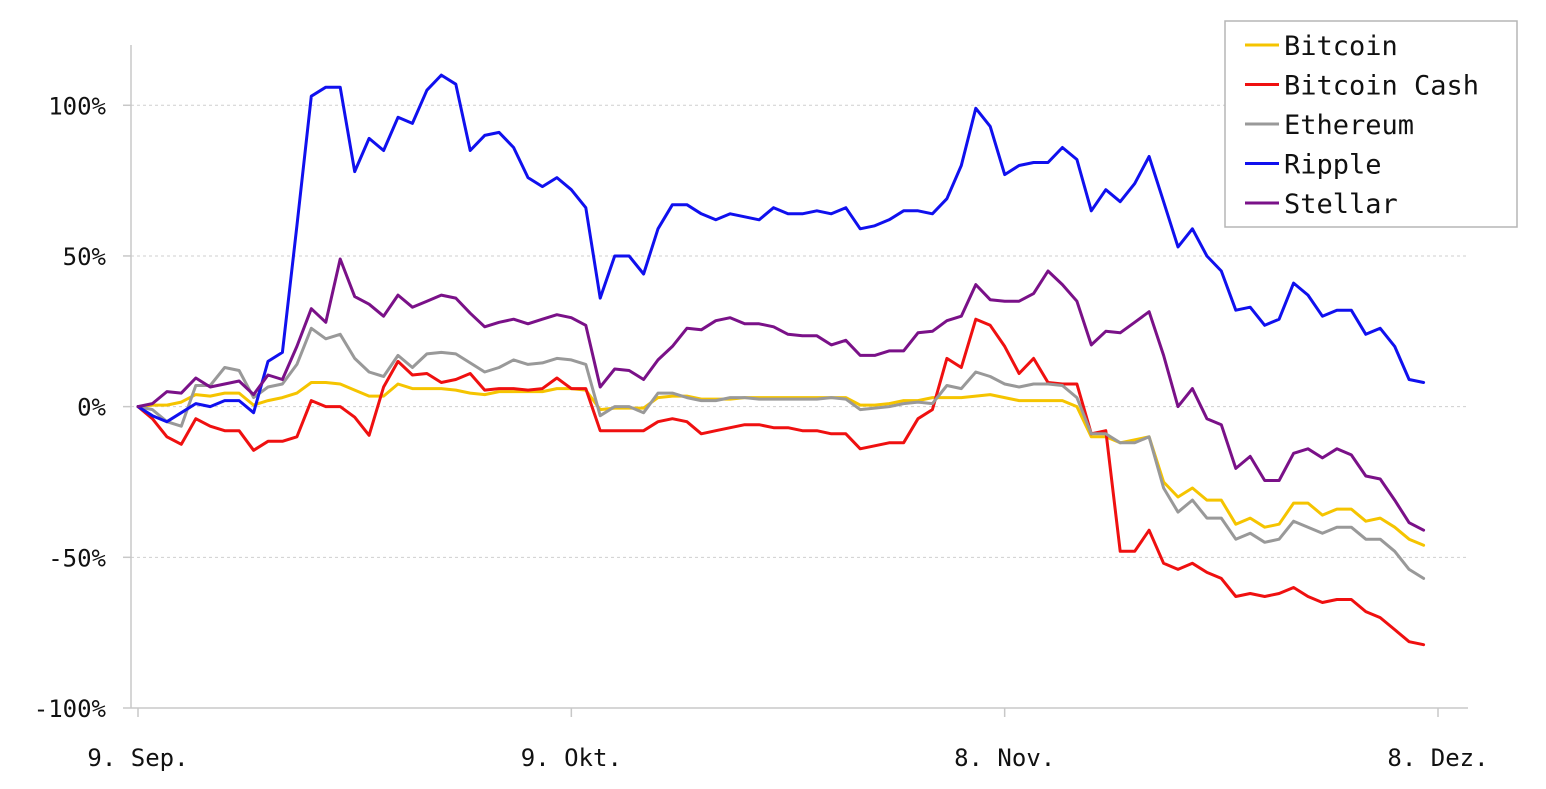  Describe the element at coordinates (137, 758) in the screenshot. I see `x-tick-label: 9. Sep.` at that location.